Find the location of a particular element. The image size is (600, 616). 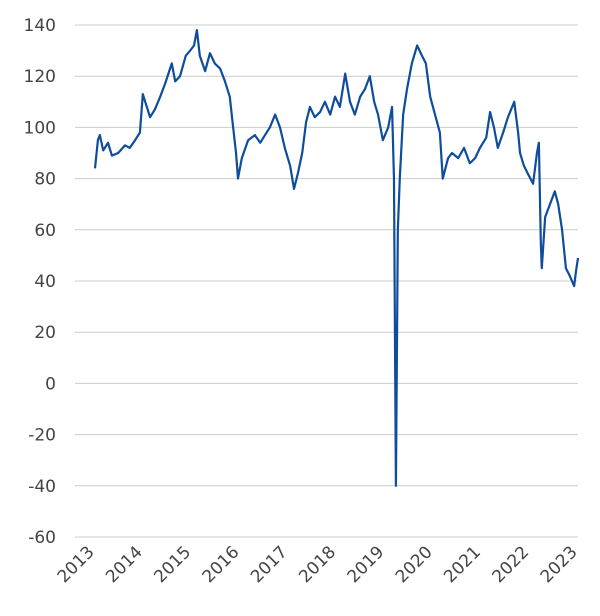

y-tick-label: -60 is located at coordinates (42, 538).